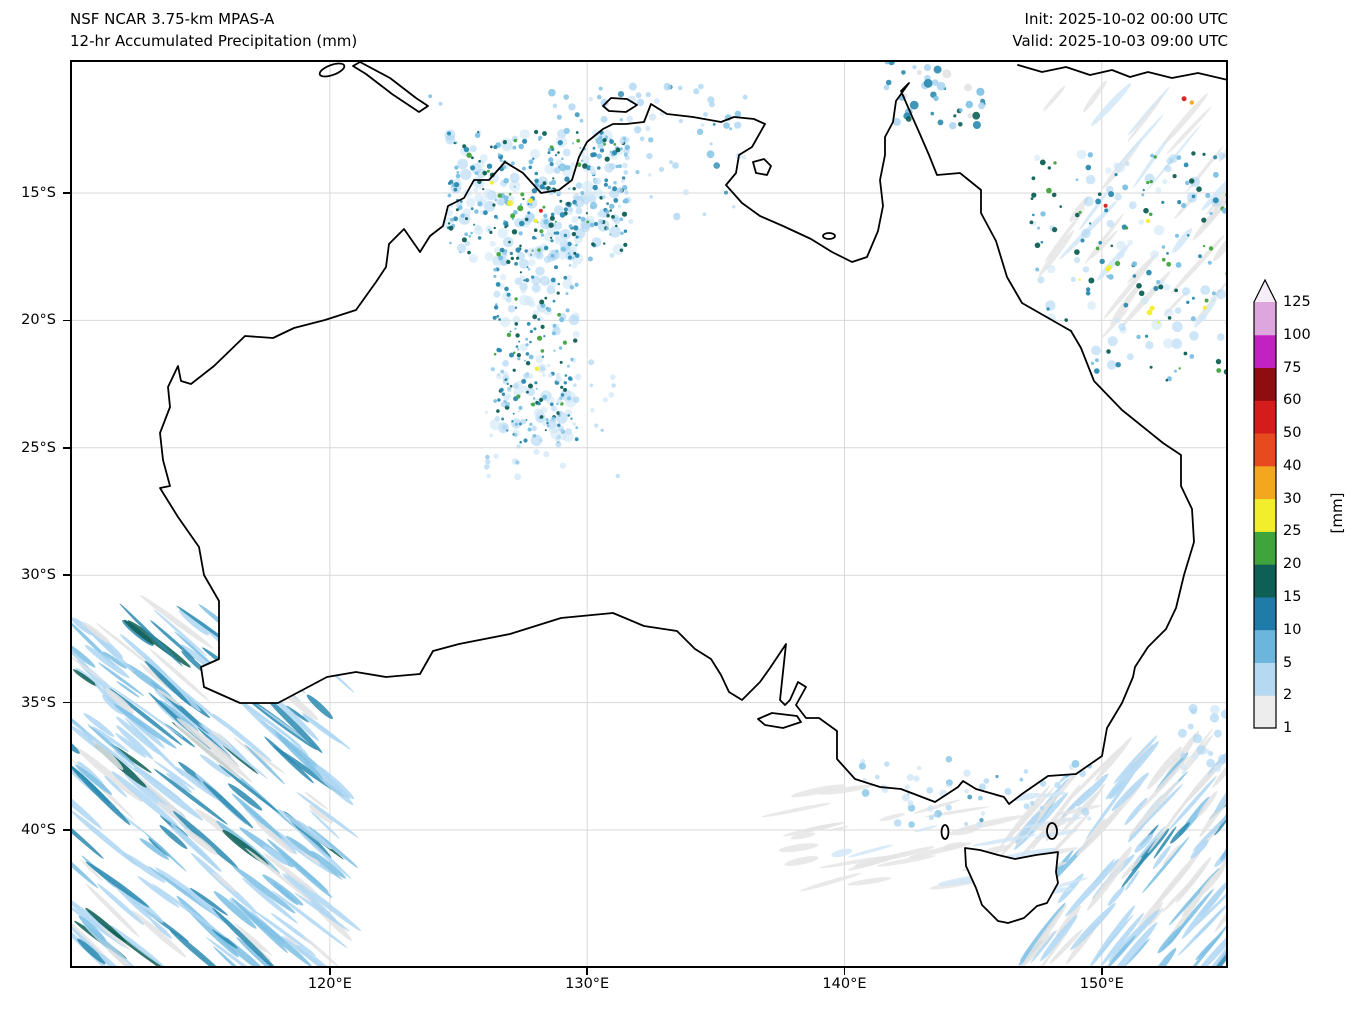  Describe the element at coordinates (1101, 984) in the screenshot. I see `x-tick-label: 150°E` at that location.